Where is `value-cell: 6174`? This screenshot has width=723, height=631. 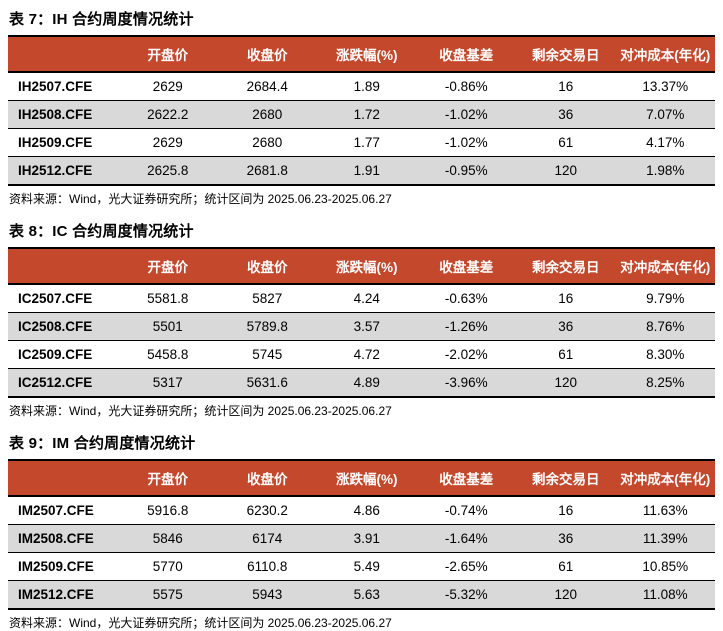
value-cell: 6174 is located at coordinates (267, 538).